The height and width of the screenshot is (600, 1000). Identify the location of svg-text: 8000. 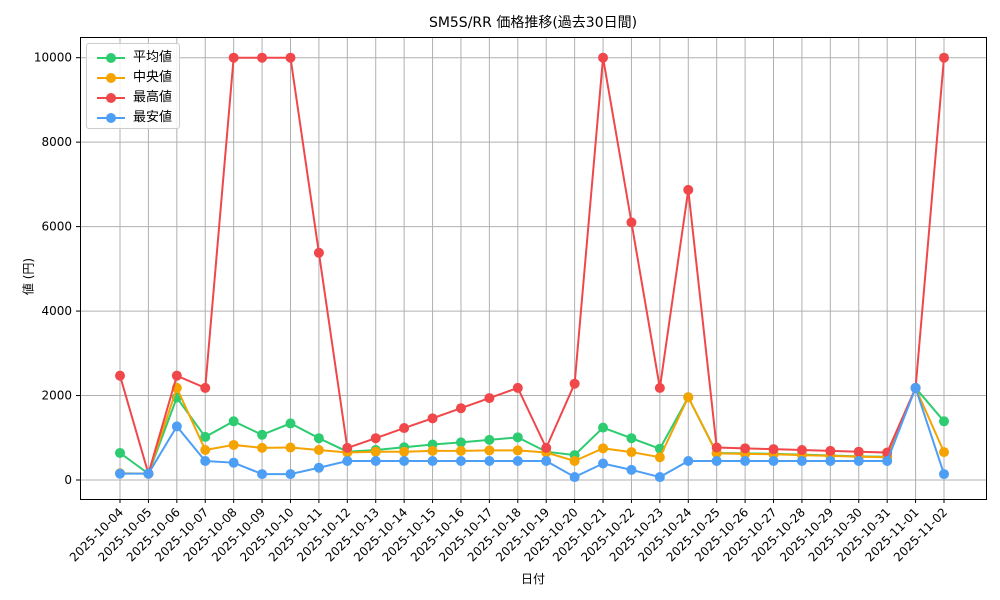
(56, 142).